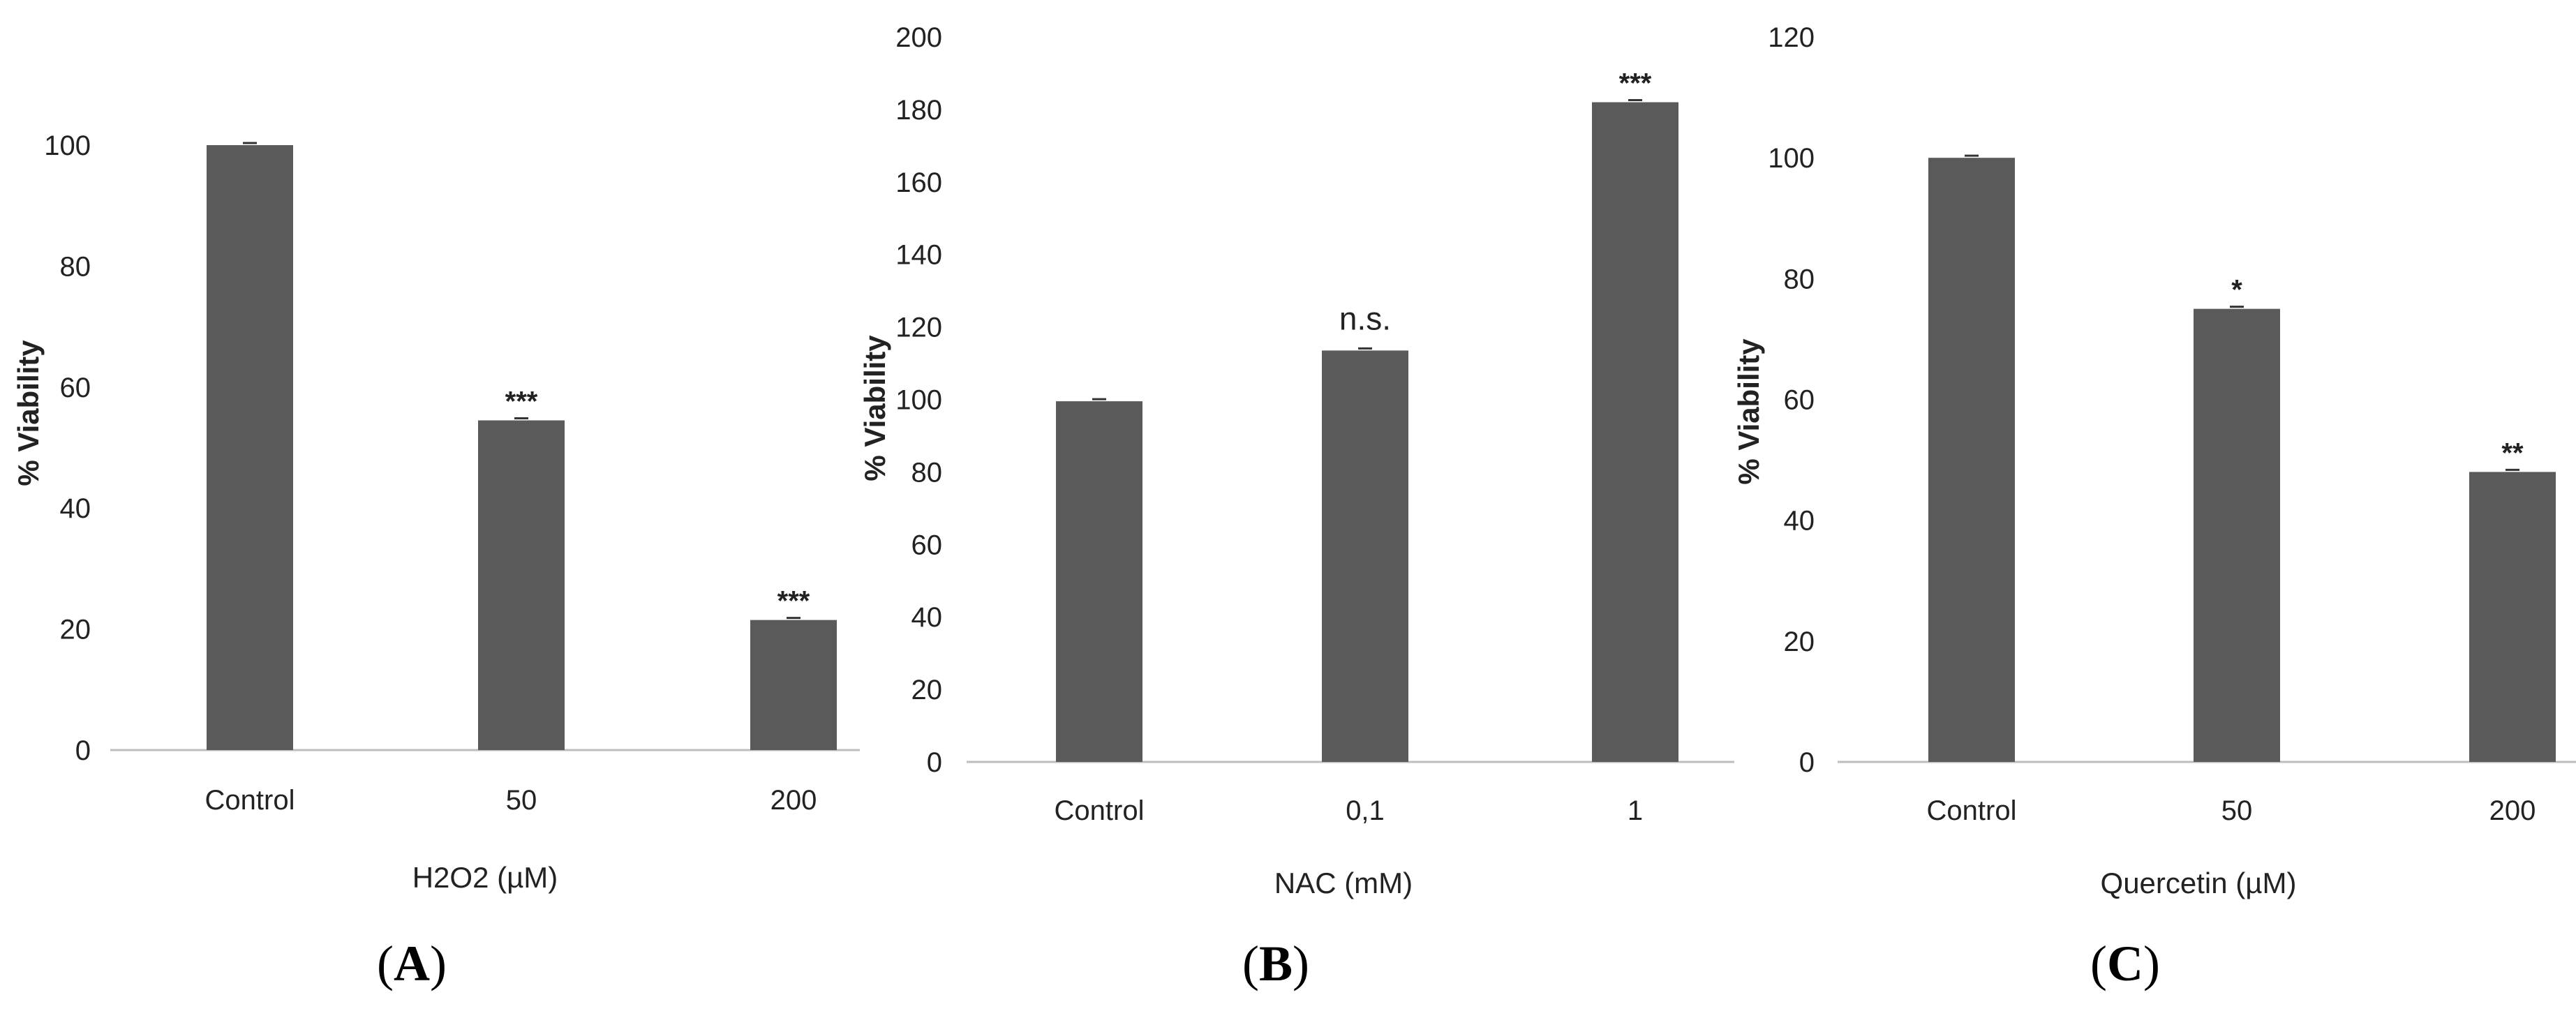  What do you see at coordinates (1366, 810) in the screenshot?
I see `x-tick-label: 0,1` at bounding box center [1366, 810].